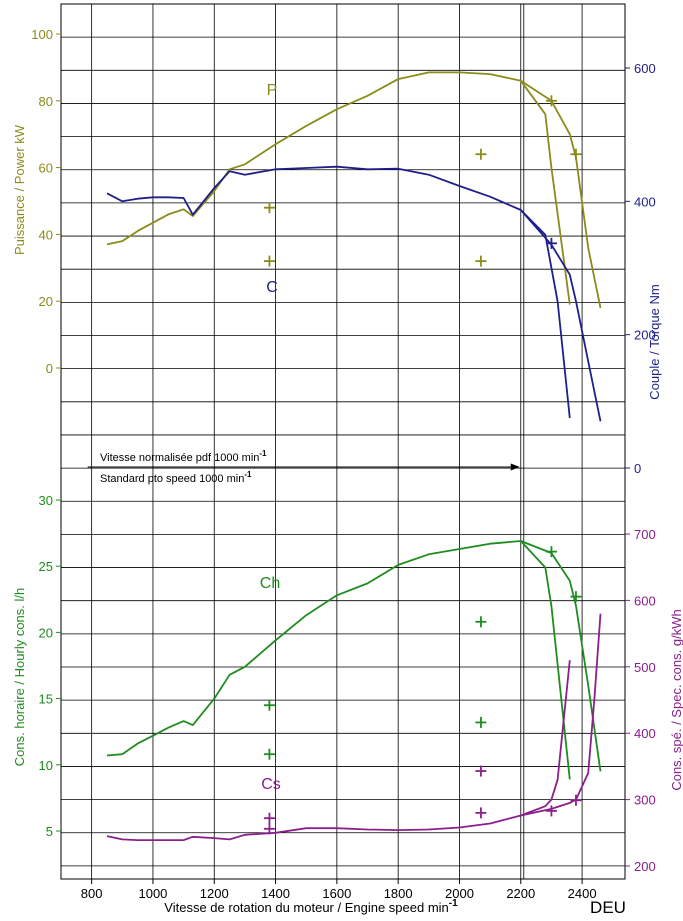  What do you see at coordinates (453, 903) in the screenshot?
I see `x-axis-label-sup: -1` at bounding box center [453, 903].